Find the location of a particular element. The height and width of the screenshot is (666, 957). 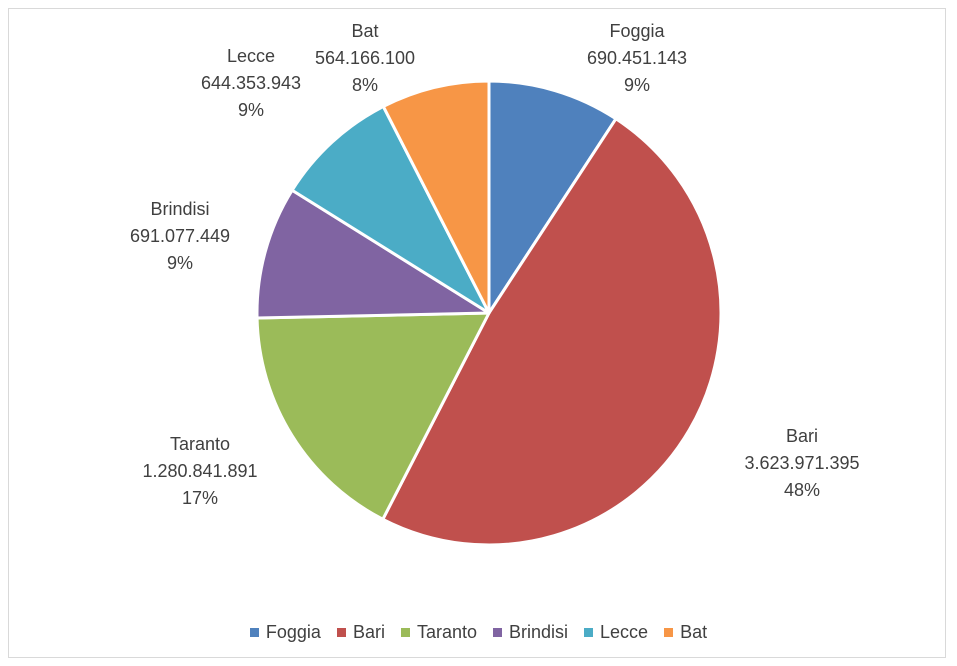

legend-item-taranto: Taranto is located at coordinates (438, 632).